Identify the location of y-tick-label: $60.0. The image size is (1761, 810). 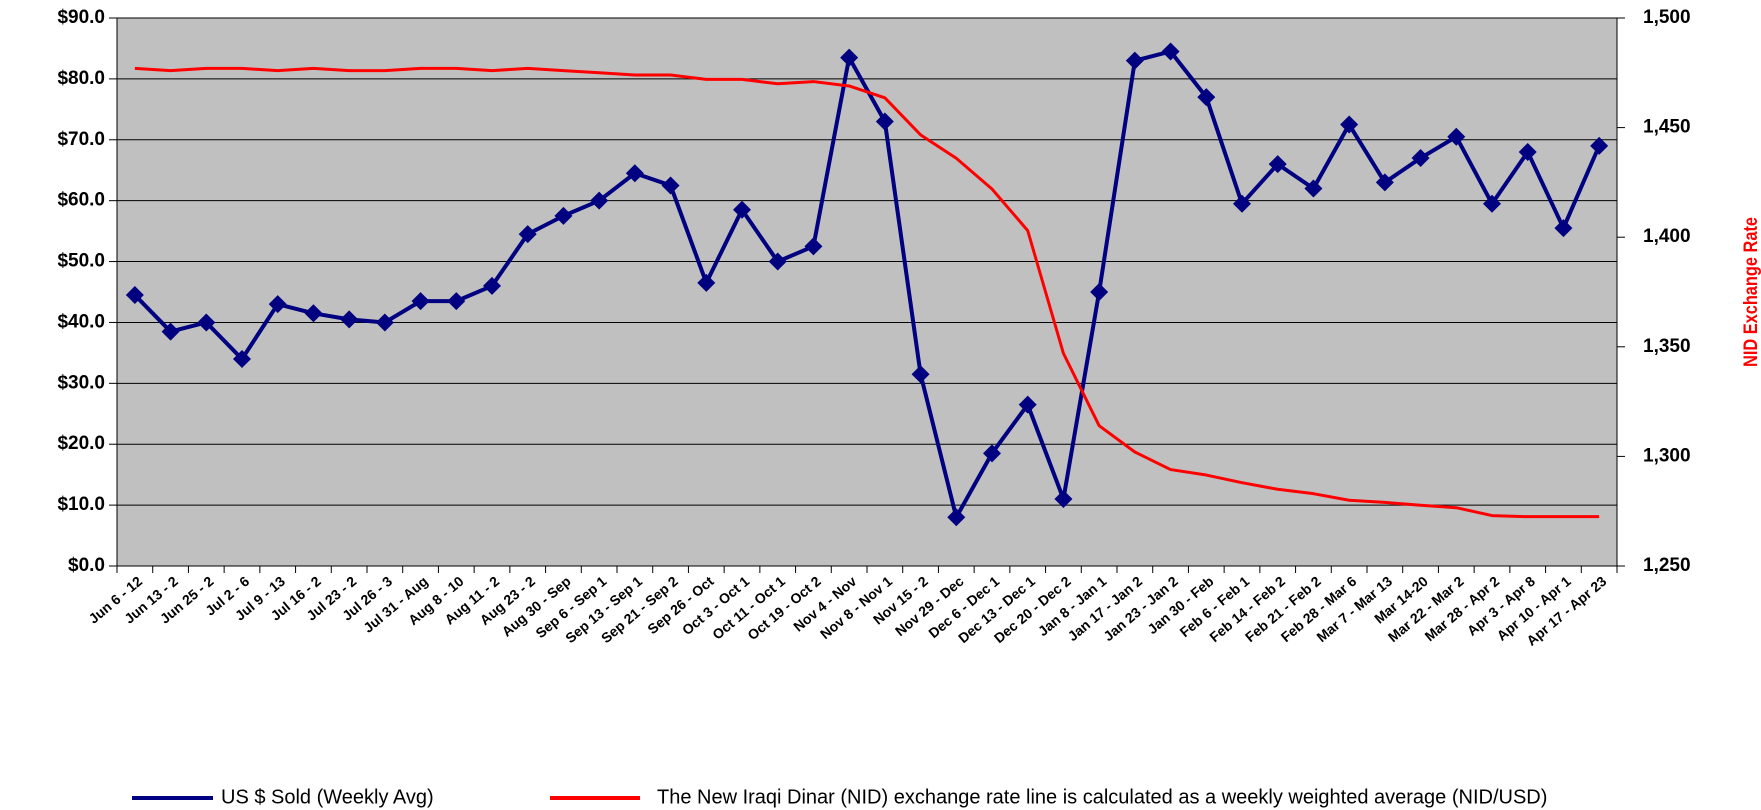
(81, 200).